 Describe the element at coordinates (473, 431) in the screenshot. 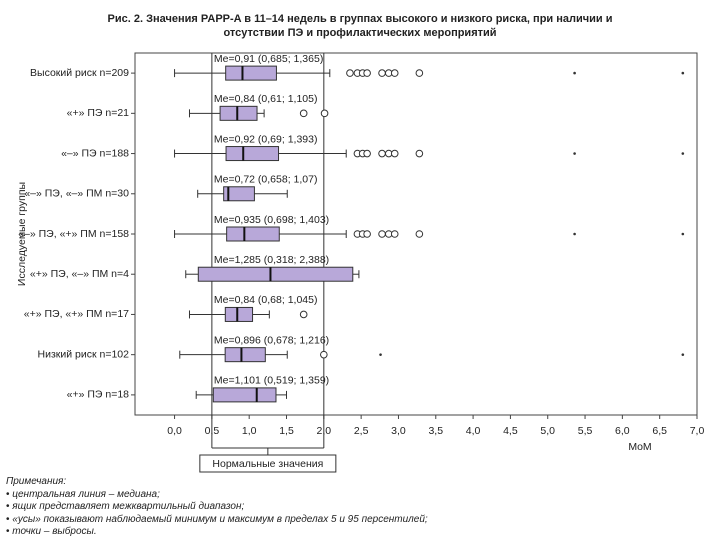

I see `x-tick-label: 4,0` at that location.